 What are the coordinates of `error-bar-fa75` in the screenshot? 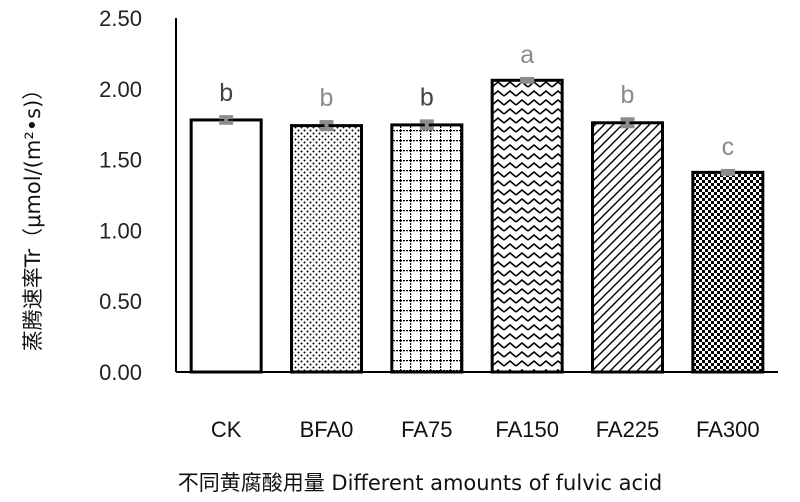 It's located at (426, 125).